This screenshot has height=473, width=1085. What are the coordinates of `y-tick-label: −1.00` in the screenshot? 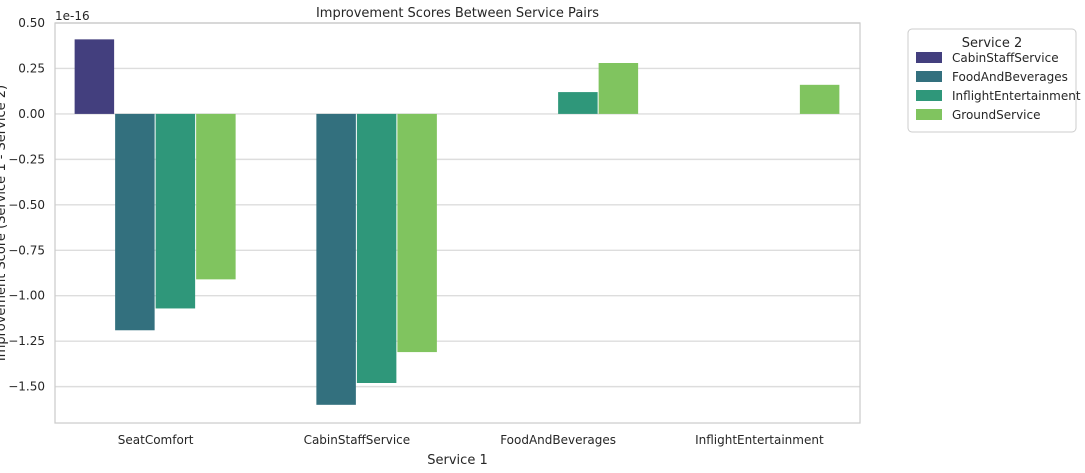 It's located at (26, 296).